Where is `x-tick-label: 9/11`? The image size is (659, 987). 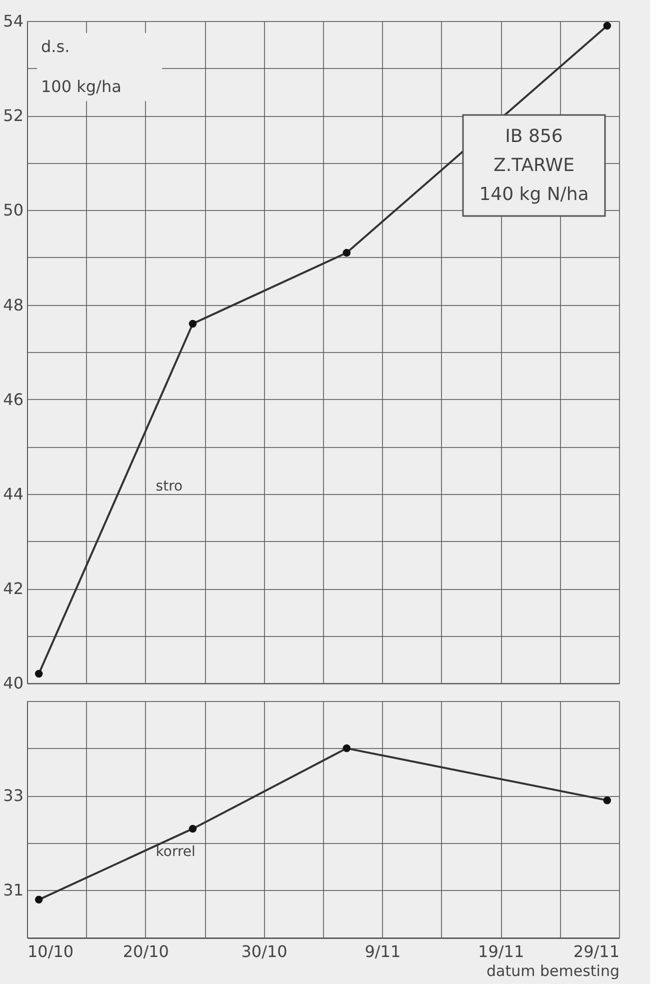 x-tick-label: 9/11 is located at coordinates (382, 951).